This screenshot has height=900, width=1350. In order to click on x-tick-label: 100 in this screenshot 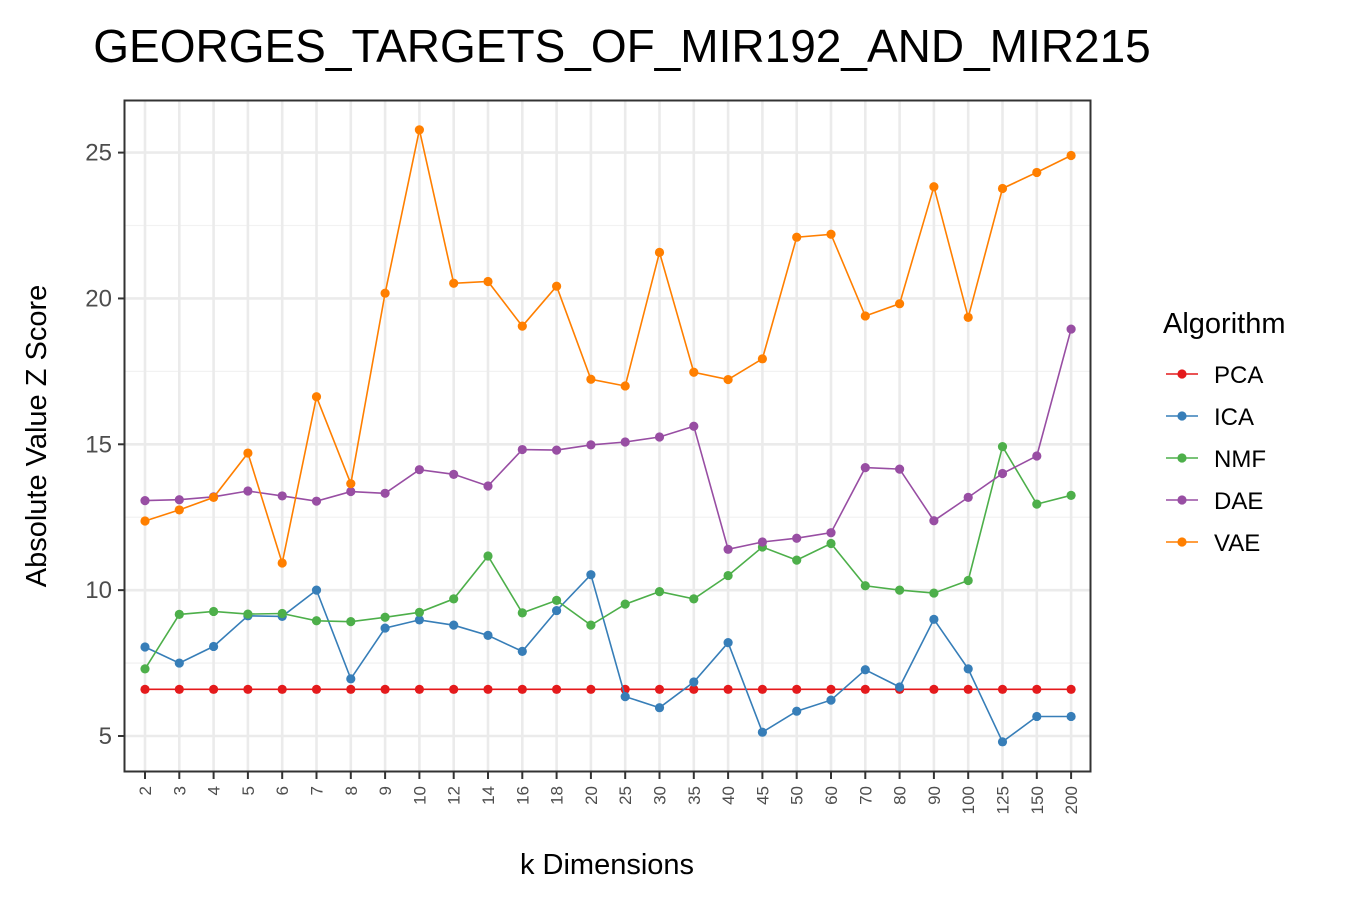, I will do `click(968, 800)`.